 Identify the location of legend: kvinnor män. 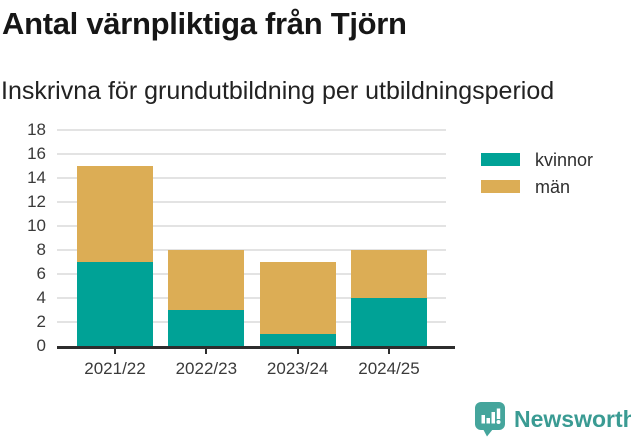
(537, 174).